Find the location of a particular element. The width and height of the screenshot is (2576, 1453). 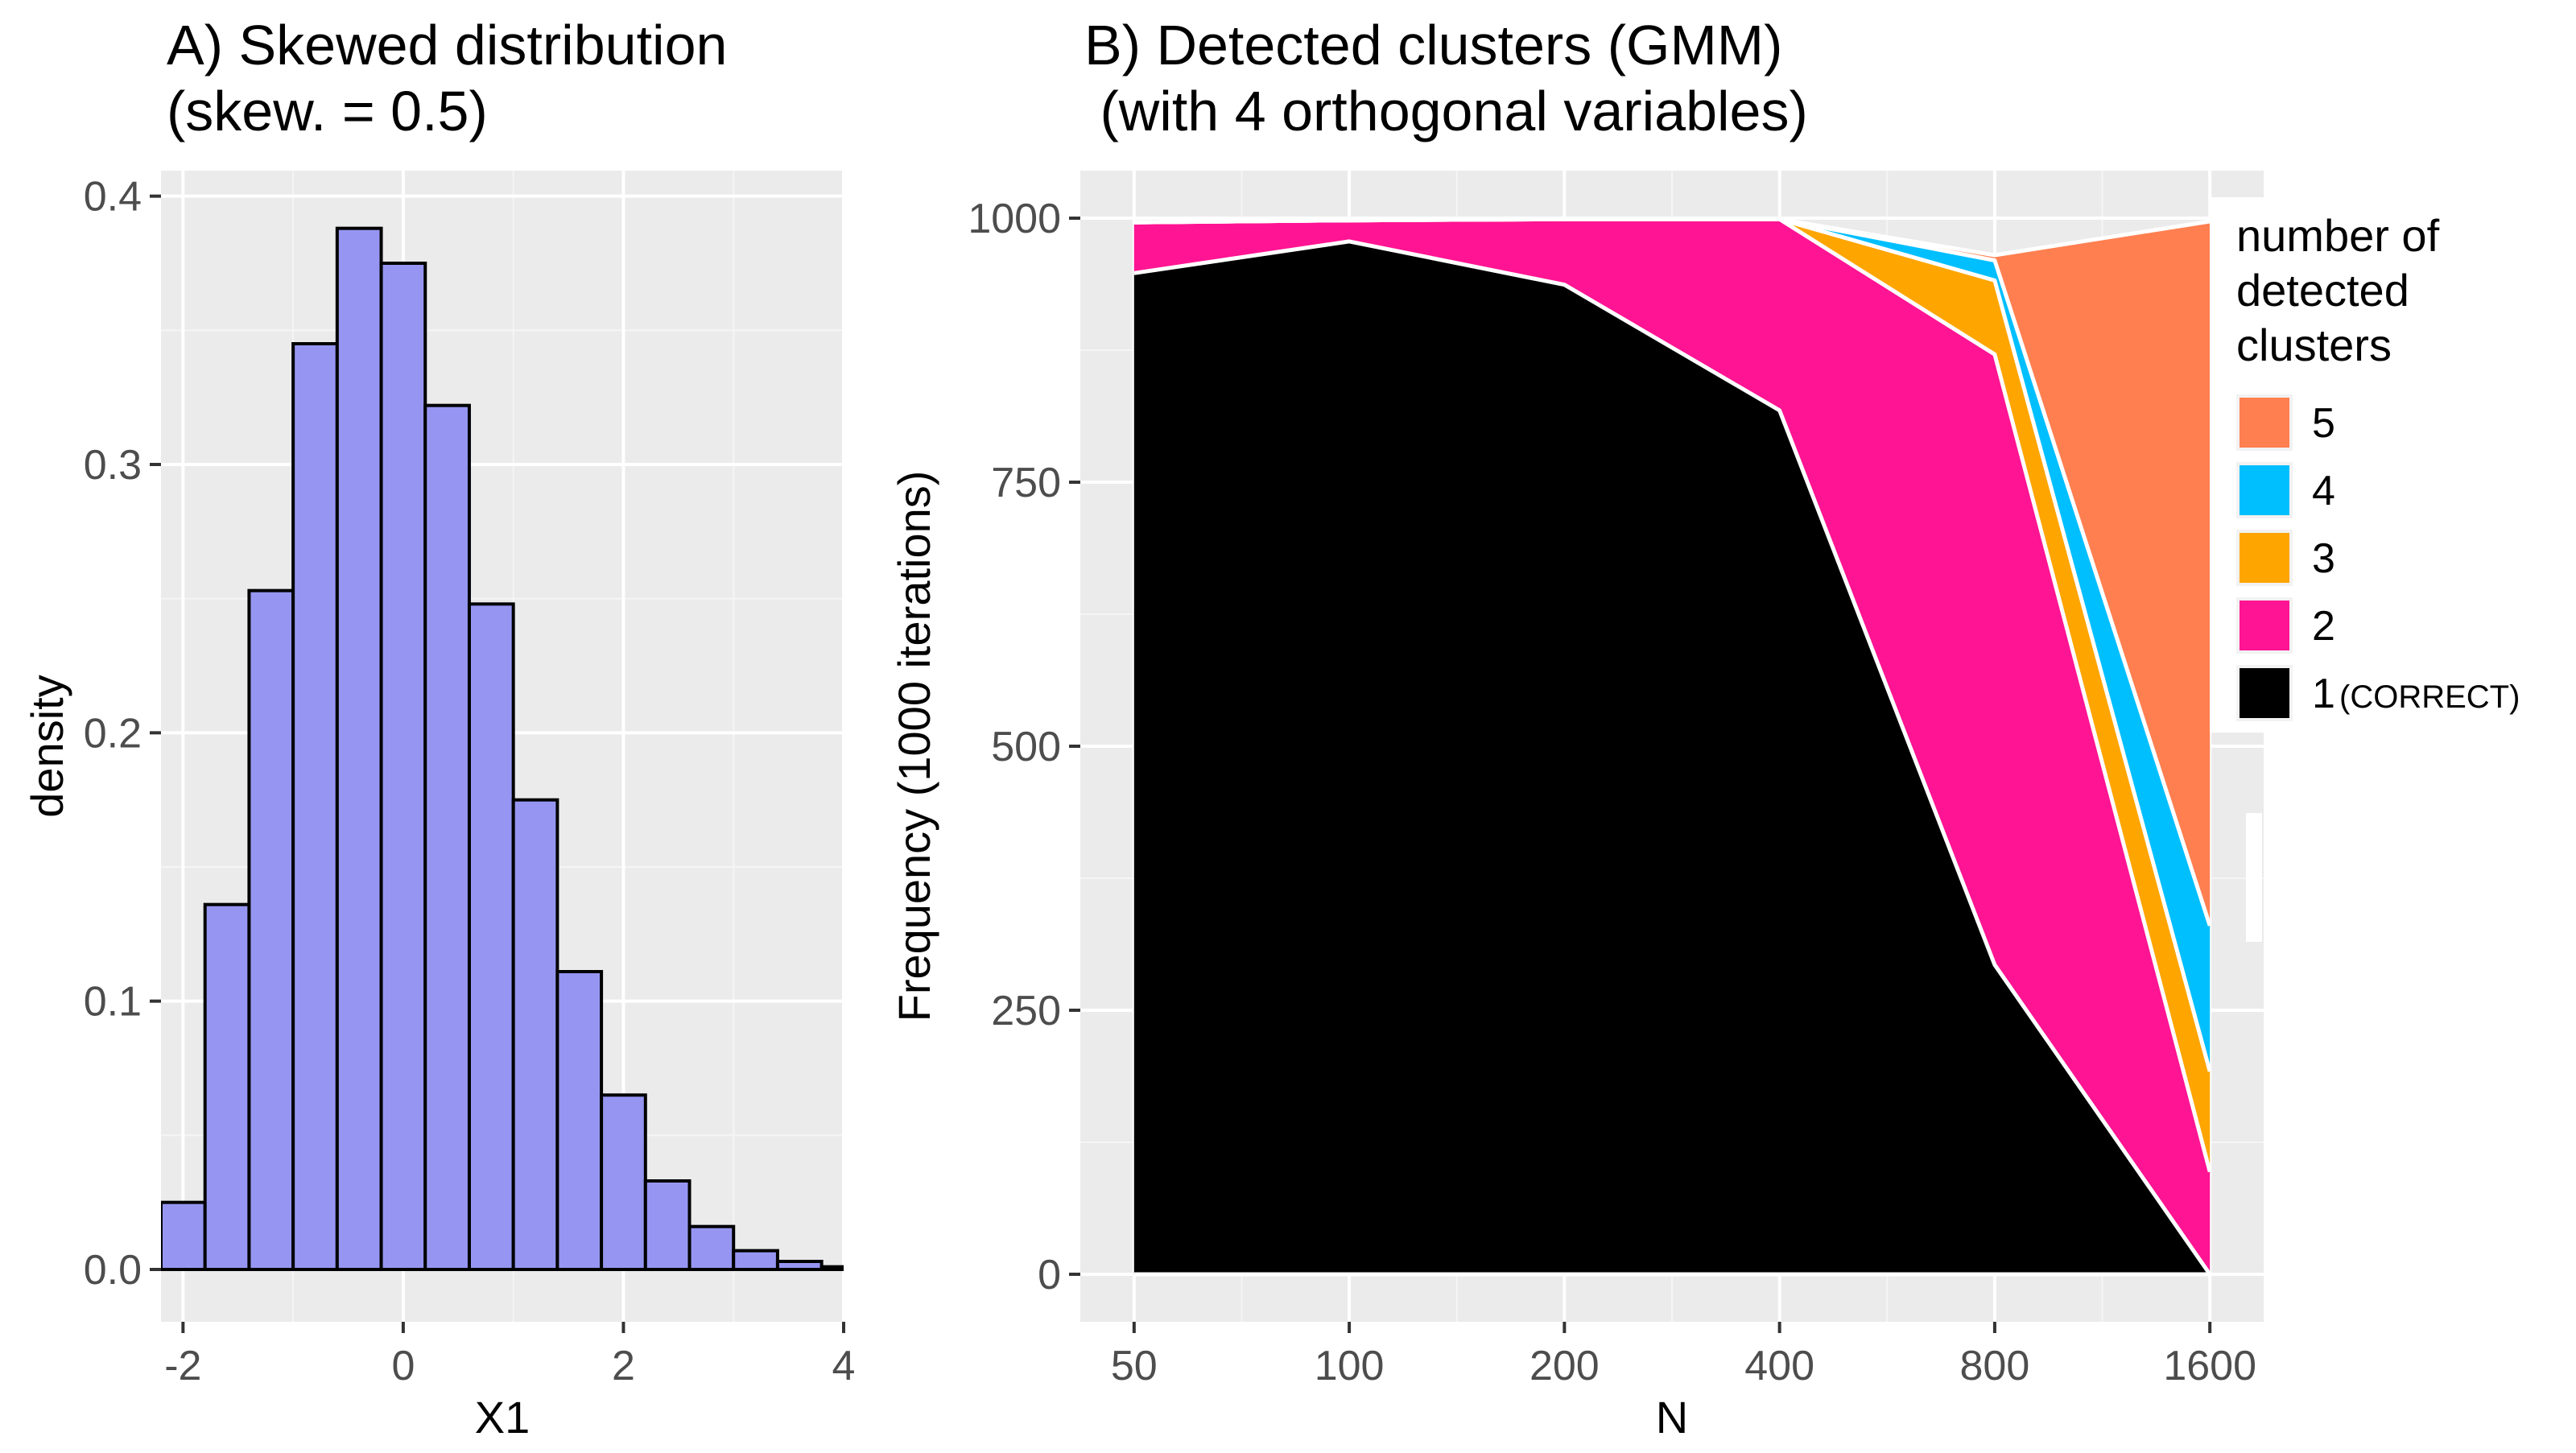

legend-note-1: (CORRECT) is located at coordinates (2429, 697).